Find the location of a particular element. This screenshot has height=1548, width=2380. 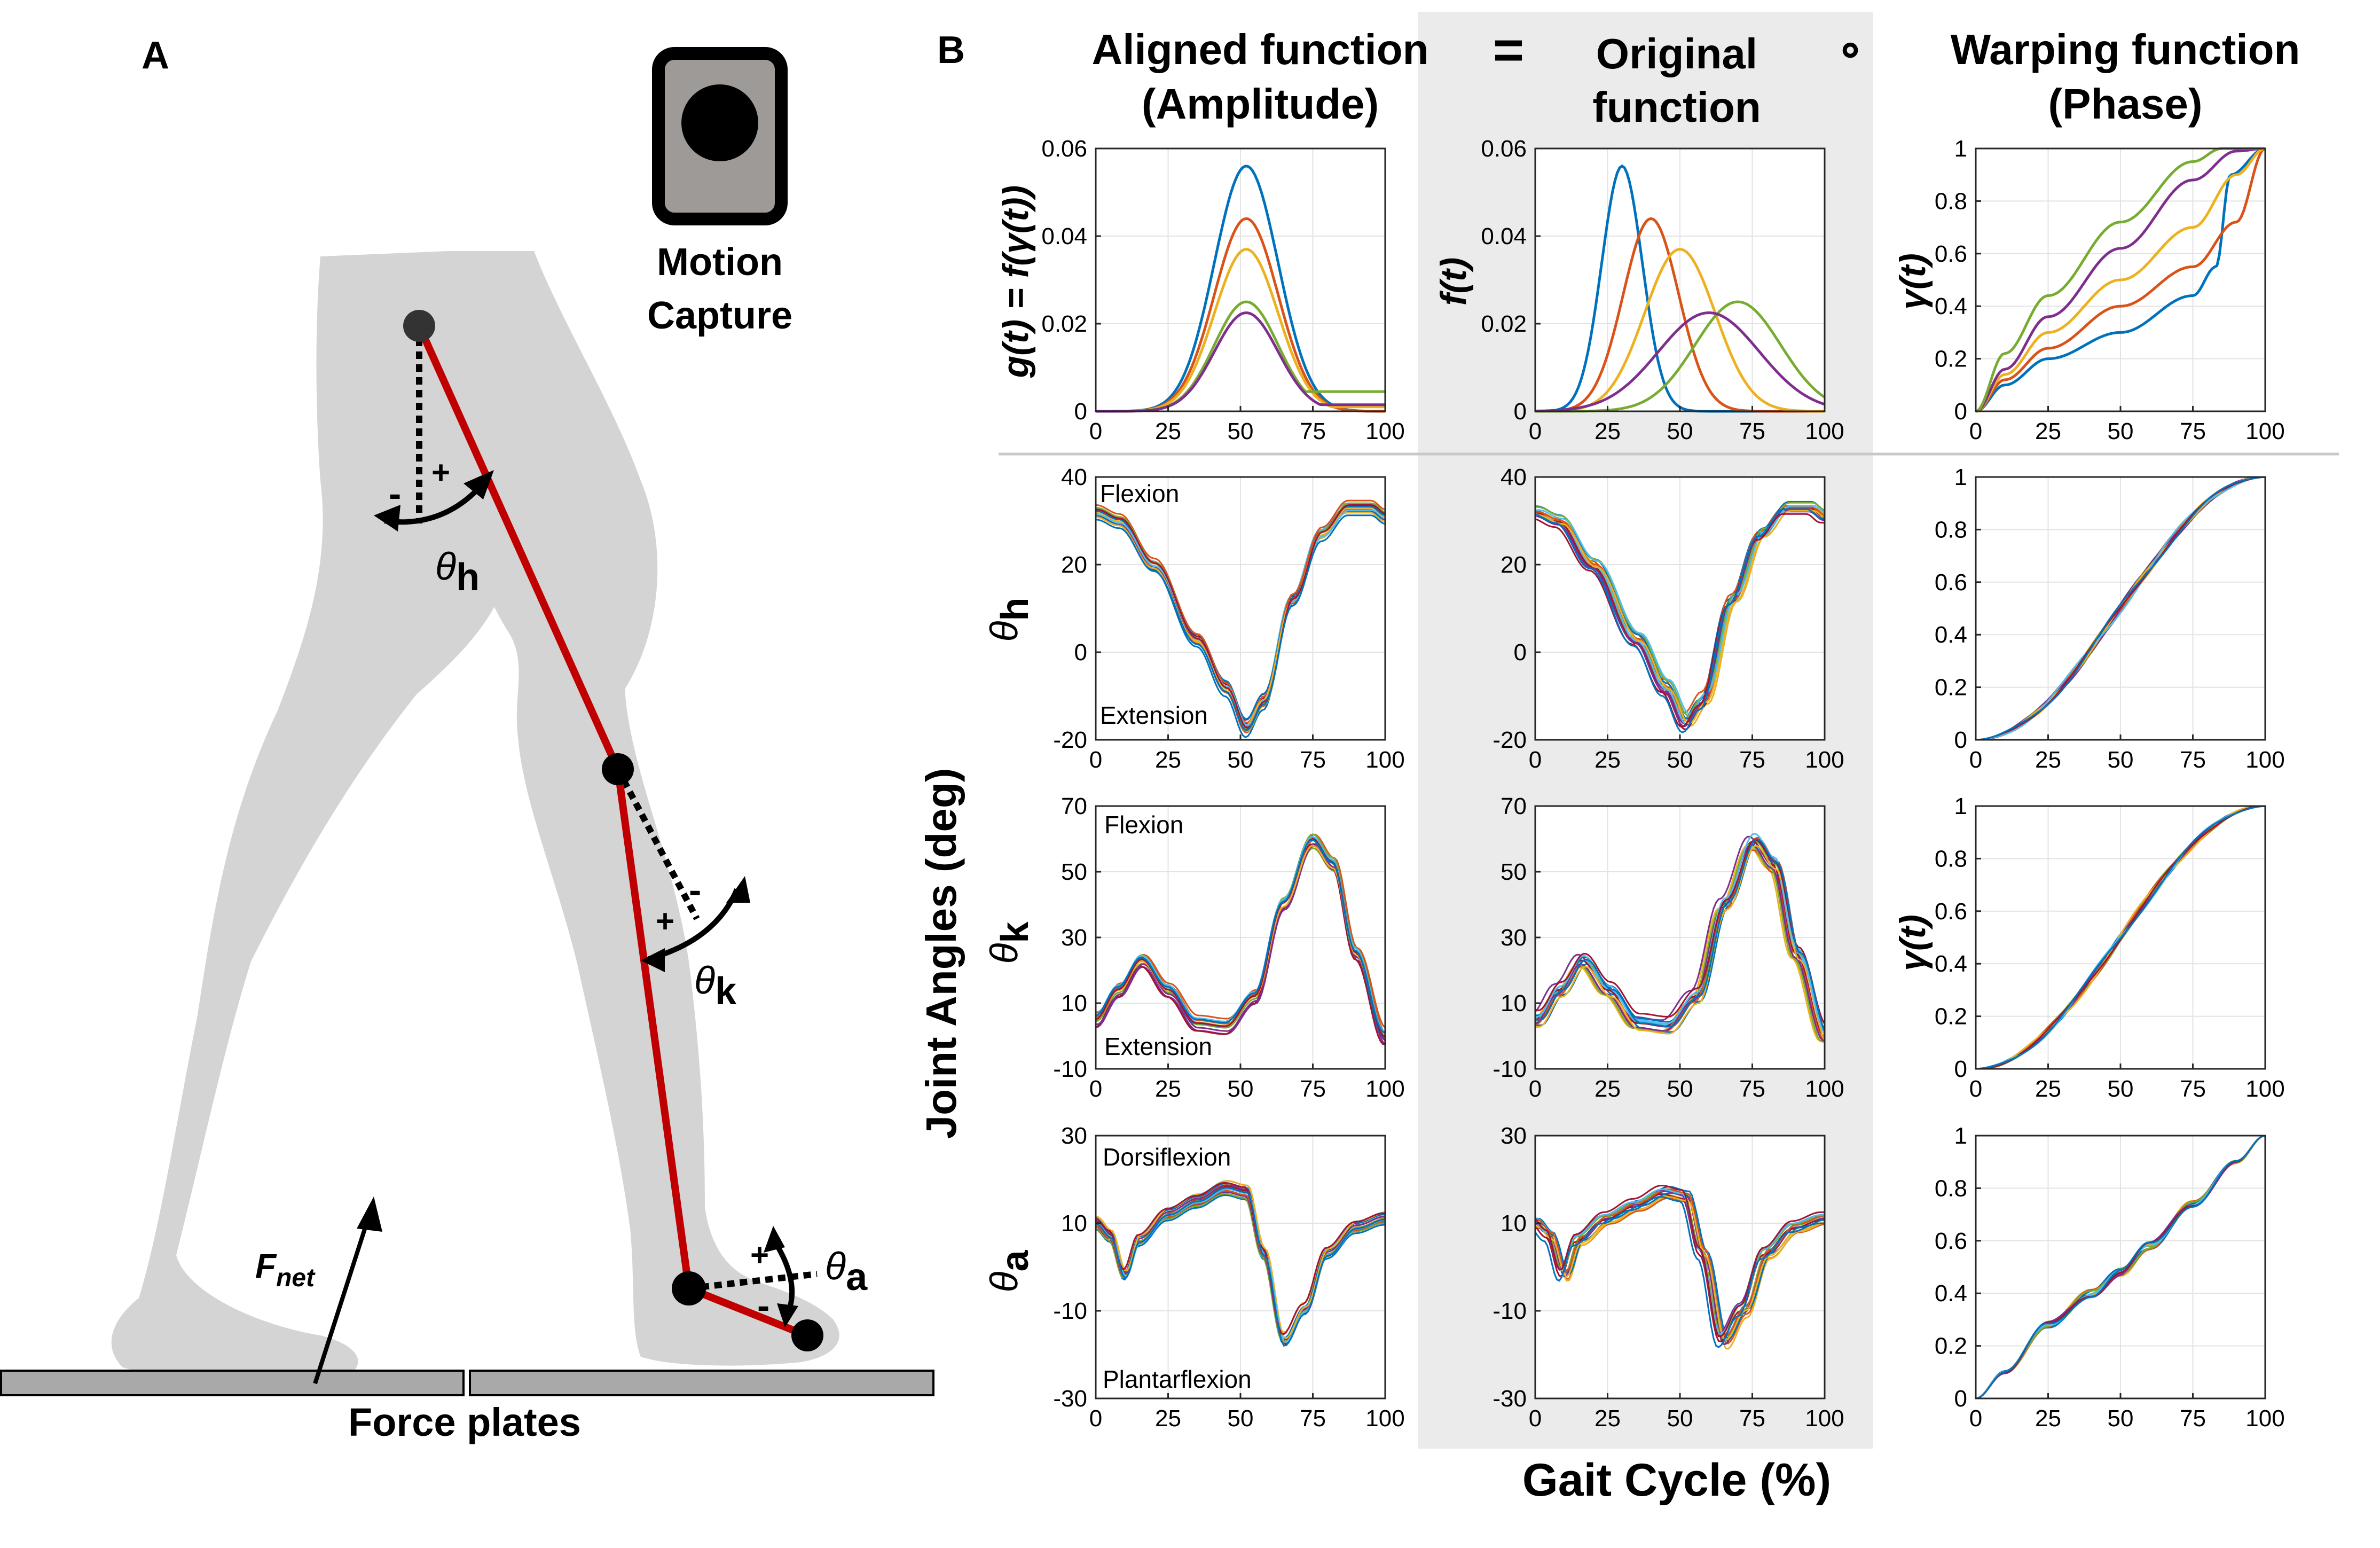

col2-title-line1: Original is located at coordinates (1676, 53).